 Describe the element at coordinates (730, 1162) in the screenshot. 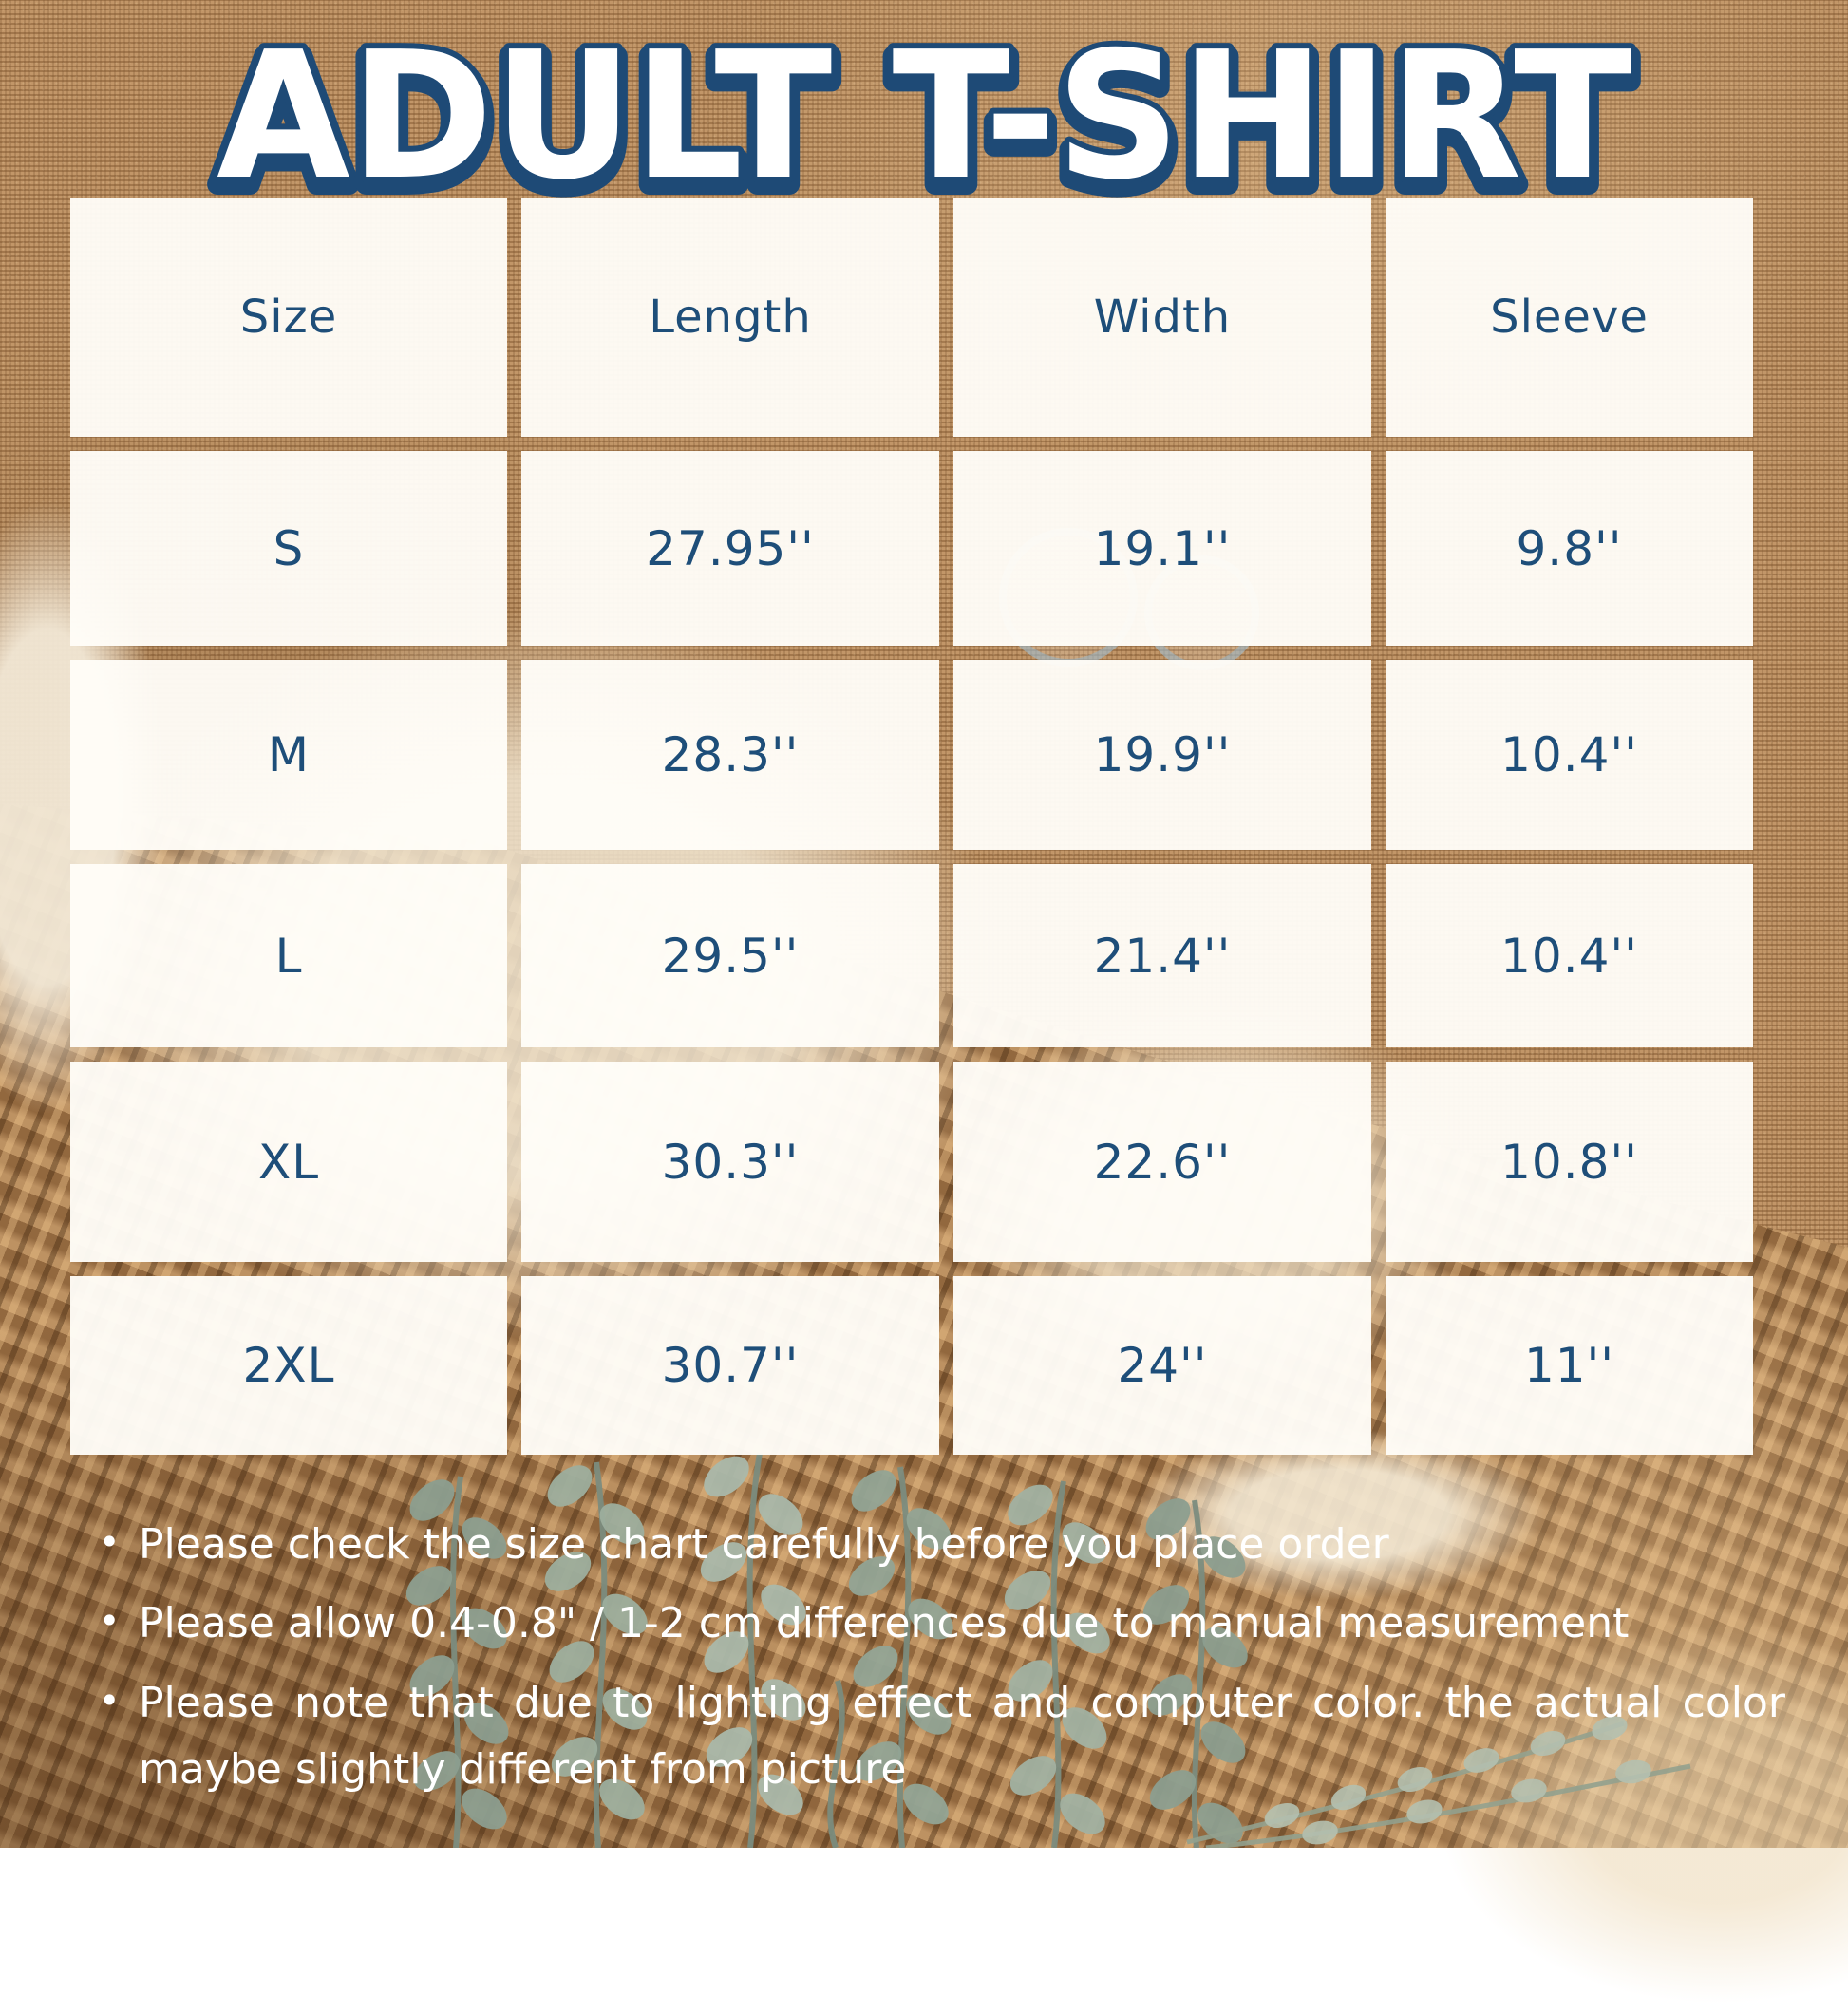

I see `cell-row3-col1: 30.3''` at that location.